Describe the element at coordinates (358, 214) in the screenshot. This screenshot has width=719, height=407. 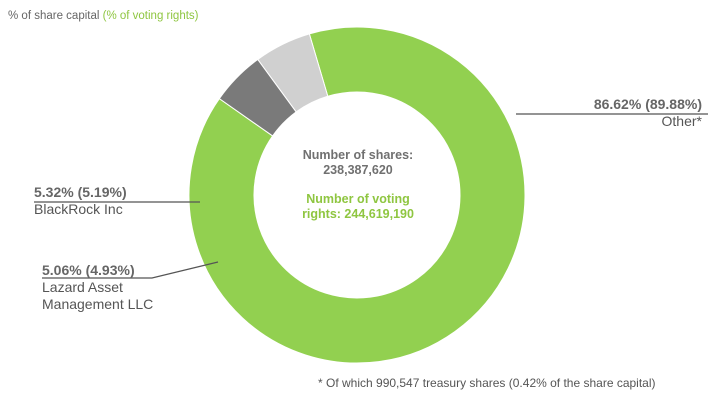
I see `voting-rights-value: rights: 244,619,190` at that location.